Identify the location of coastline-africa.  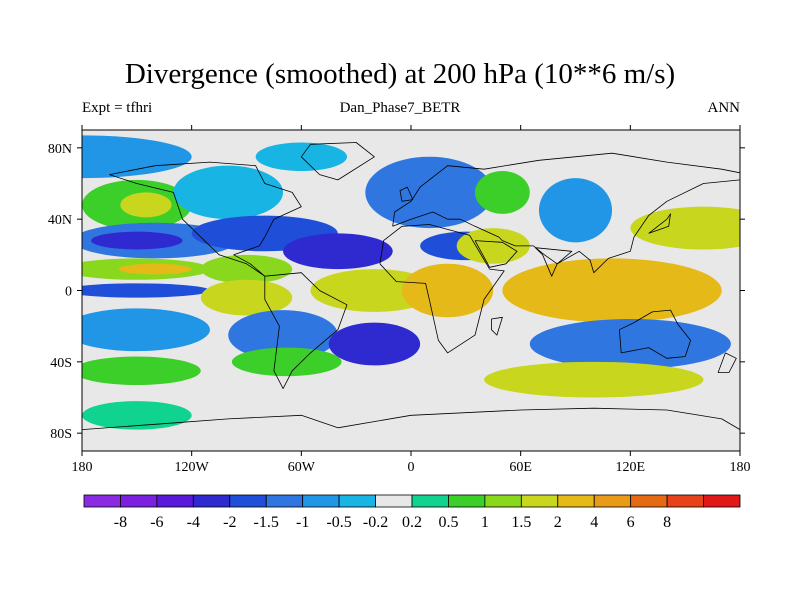
(442, 289).